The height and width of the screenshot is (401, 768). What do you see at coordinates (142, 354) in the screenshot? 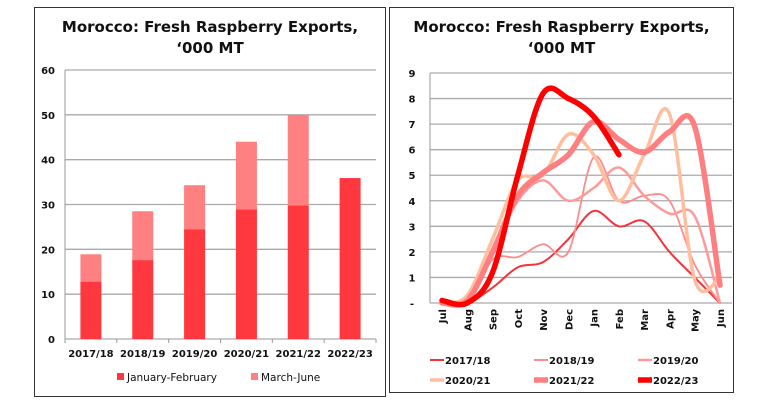
I see `x-tick-label: 2018/19` at bounding box center [142, 354].